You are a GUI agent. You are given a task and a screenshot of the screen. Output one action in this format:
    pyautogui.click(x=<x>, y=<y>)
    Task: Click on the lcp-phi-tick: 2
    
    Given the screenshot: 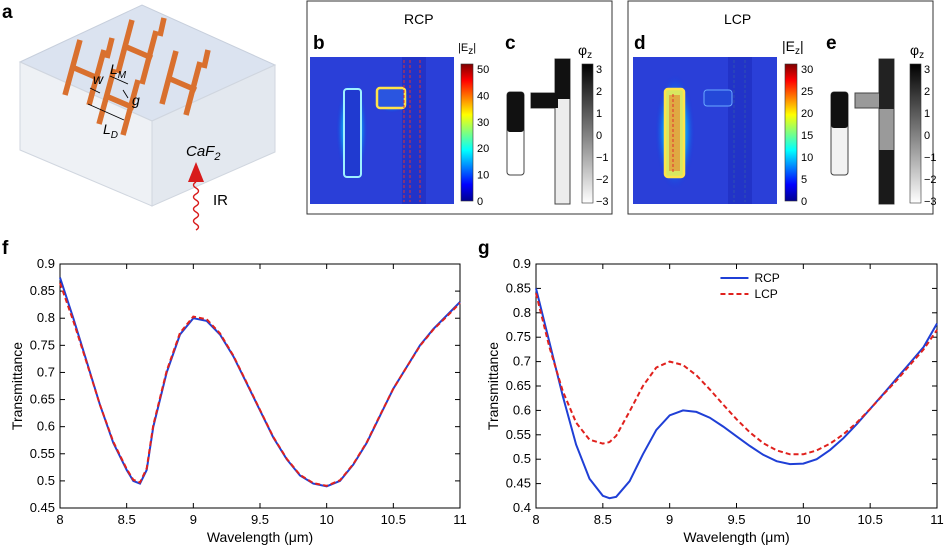 What is the action you would take?
    pyautogui.click(x=927, y=92)
    